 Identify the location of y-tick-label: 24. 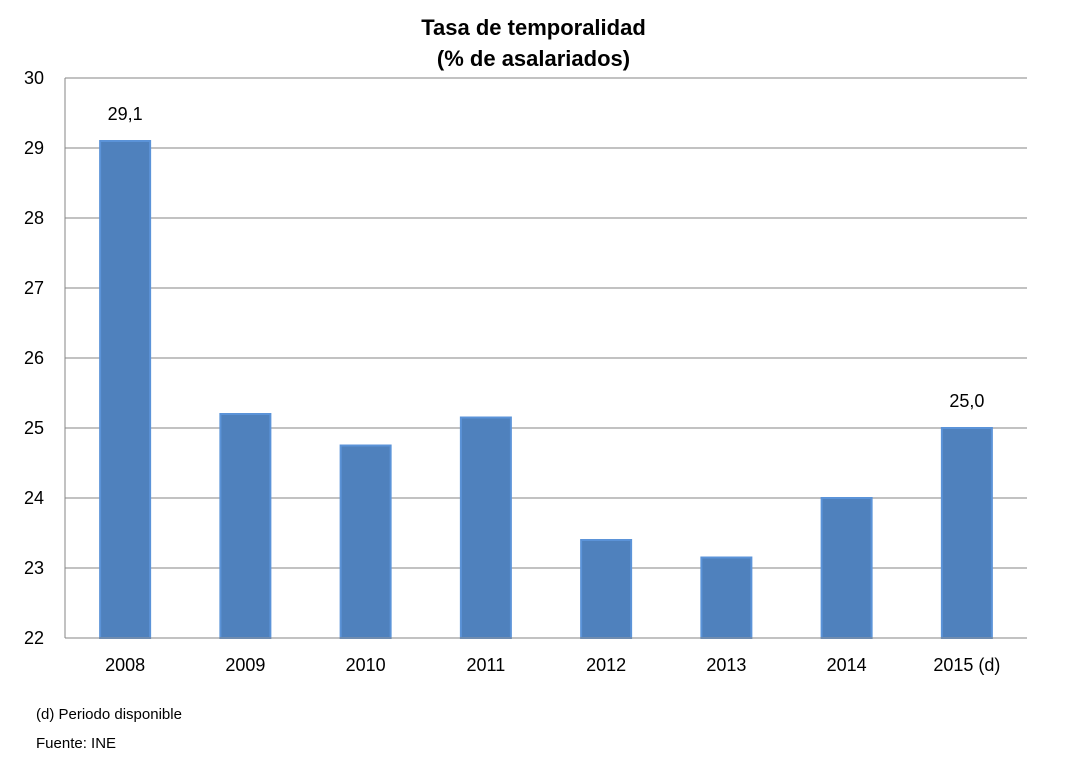
(34, 498).